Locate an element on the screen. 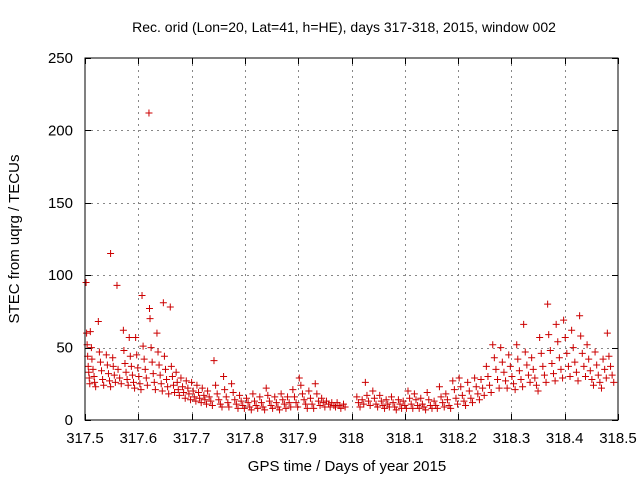 The width and height of the screenshot is (640, 480). y-tick-labels: 0 50 100 150 200 250 is located at coordinates (60, 239).